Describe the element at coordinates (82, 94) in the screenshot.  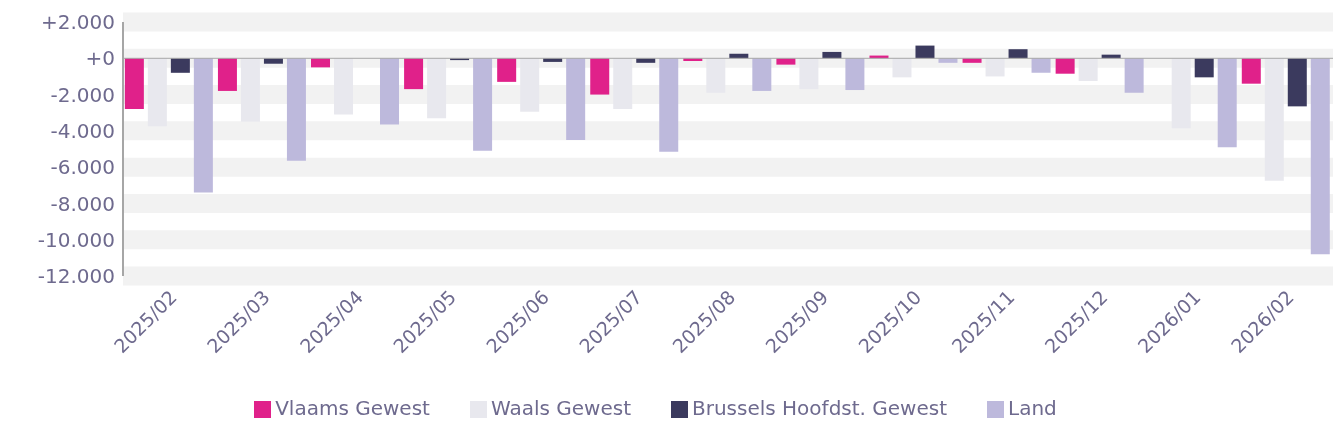
I see `y-tick-label: -2.000` at that location.